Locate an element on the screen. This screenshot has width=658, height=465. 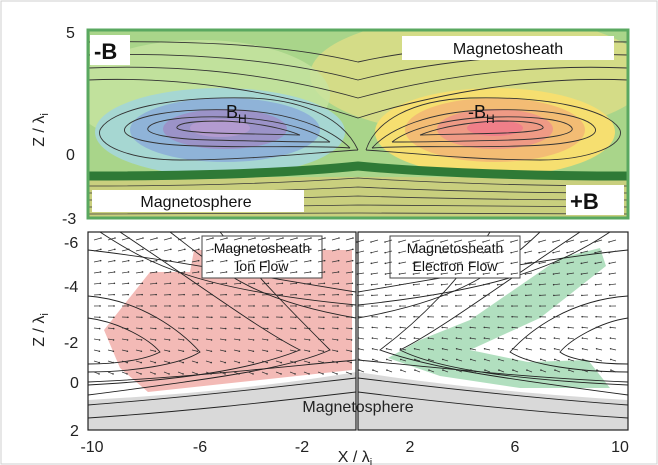
neg-b-box is located at coordinates (110, 50).